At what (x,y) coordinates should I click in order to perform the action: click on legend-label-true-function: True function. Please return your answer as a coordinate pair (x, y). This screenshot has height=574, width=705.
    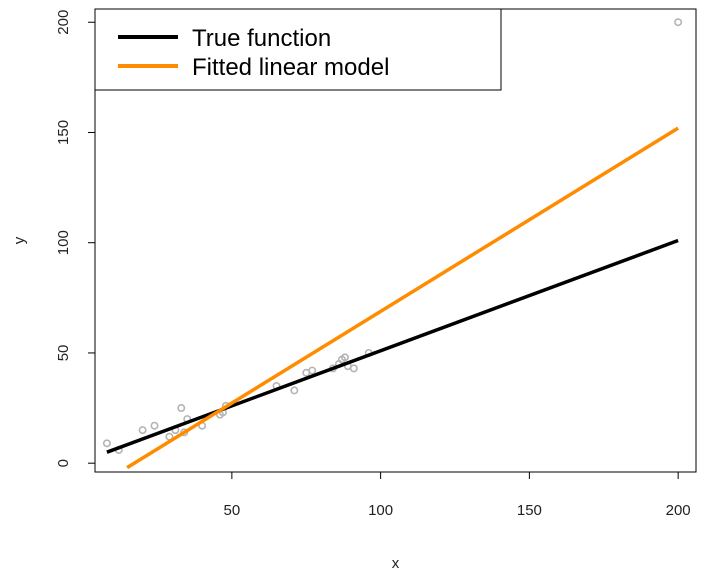
    Looking at the image, I should click on (261, 38).